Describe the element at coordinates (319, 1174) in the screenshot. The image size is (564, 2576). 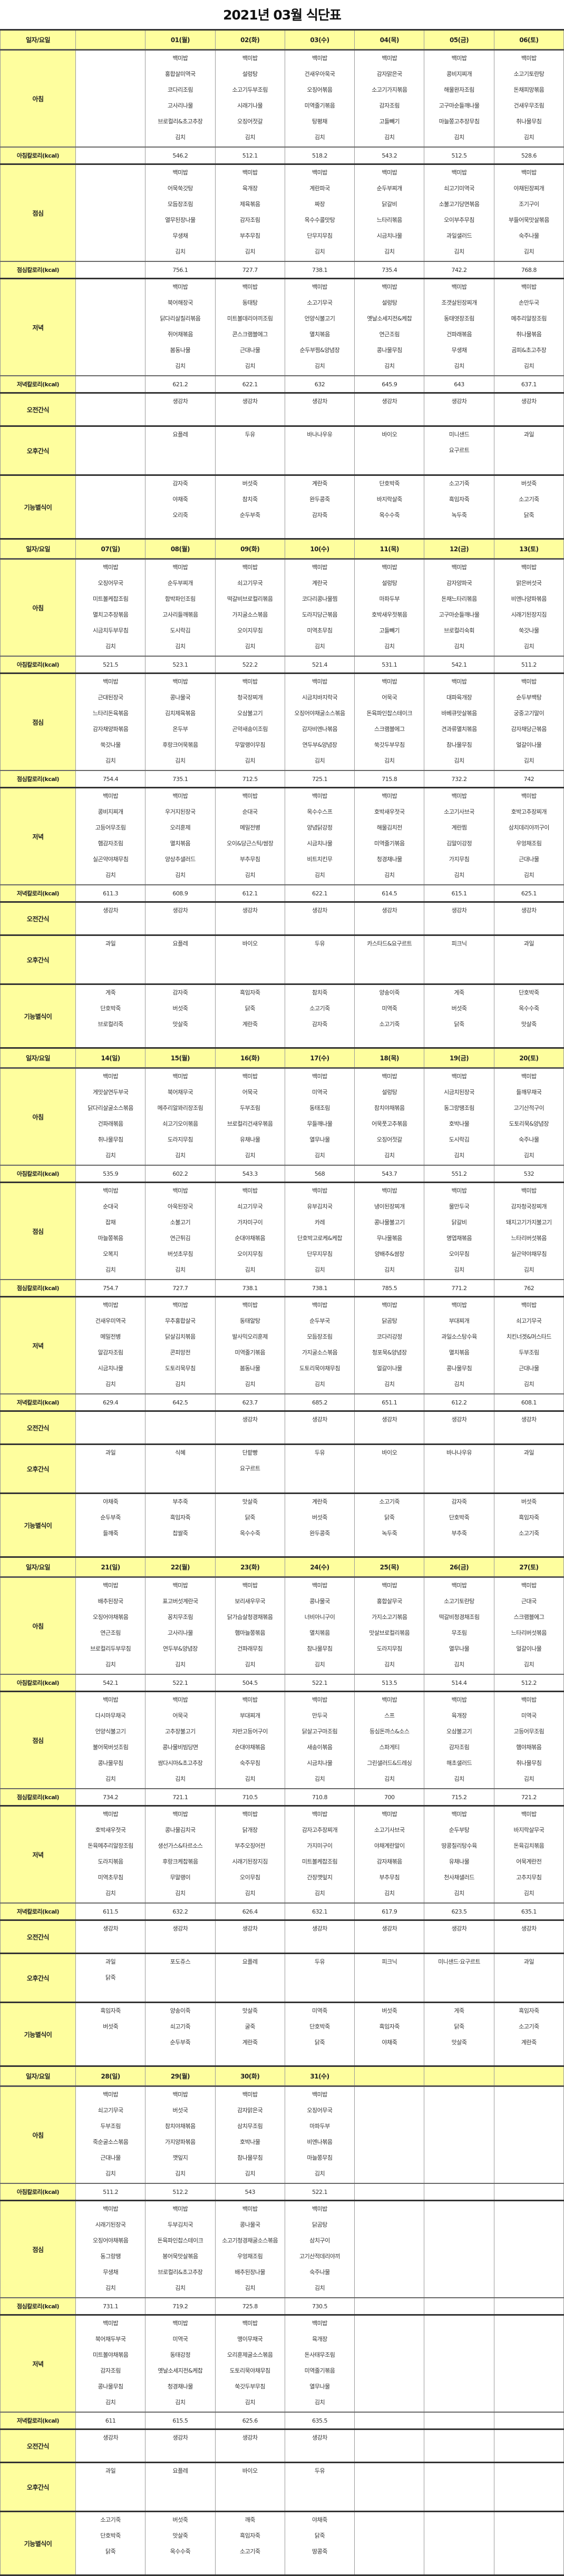
I see `breakfast-kcal-cell: 568` at that location.